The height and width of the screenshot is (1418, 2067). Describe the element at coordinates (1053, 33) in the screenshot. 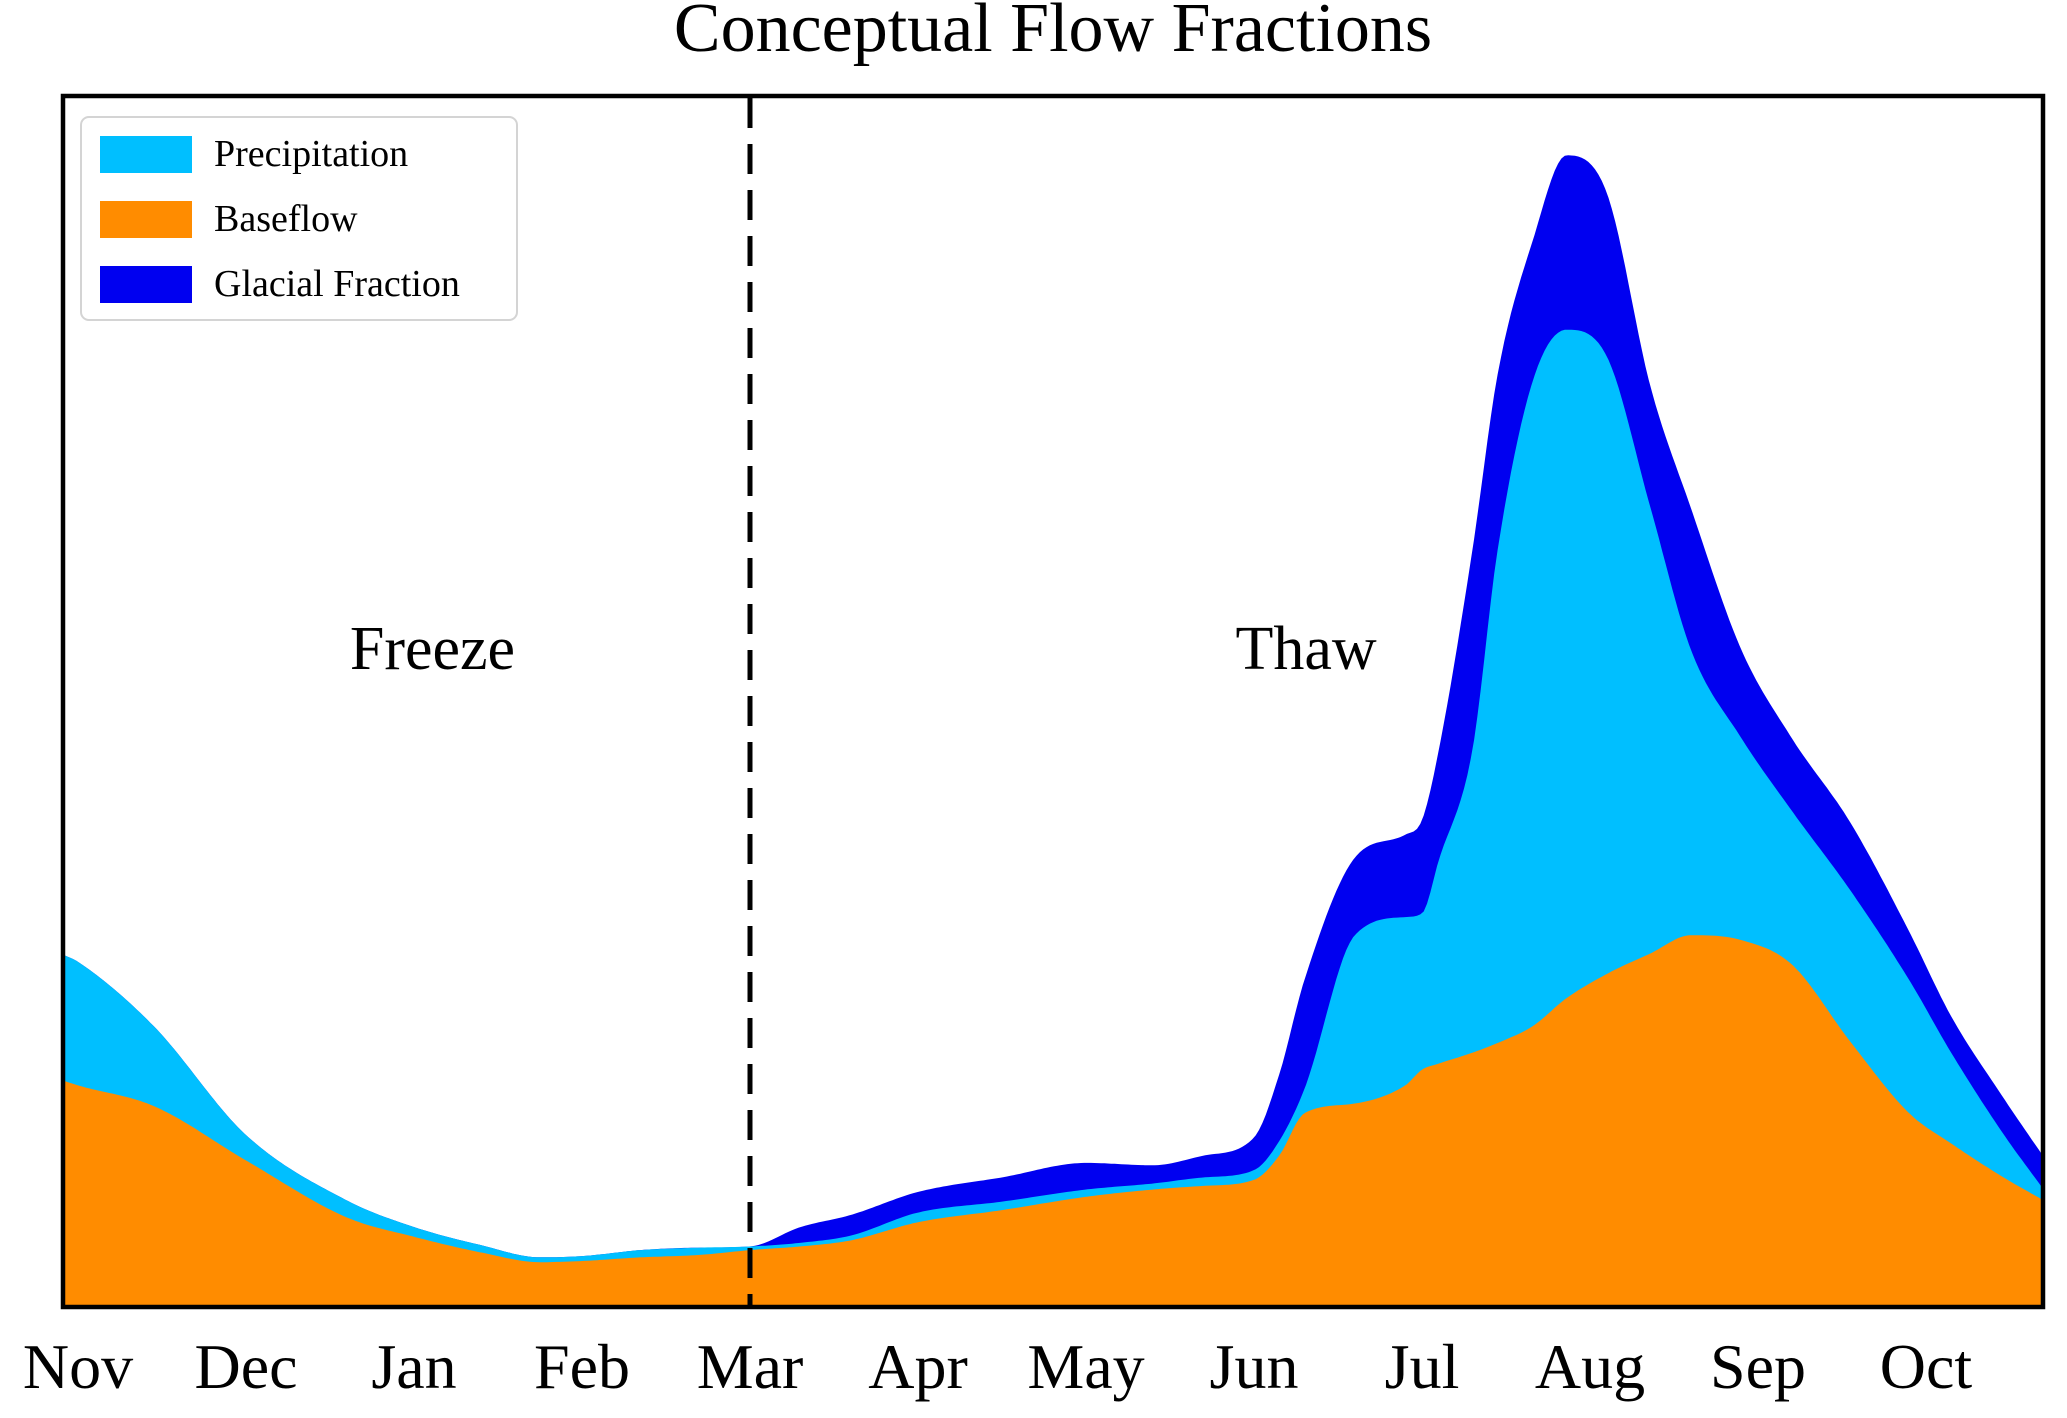

I see `chart-title: Conceptual Flow Fractions` at that location.